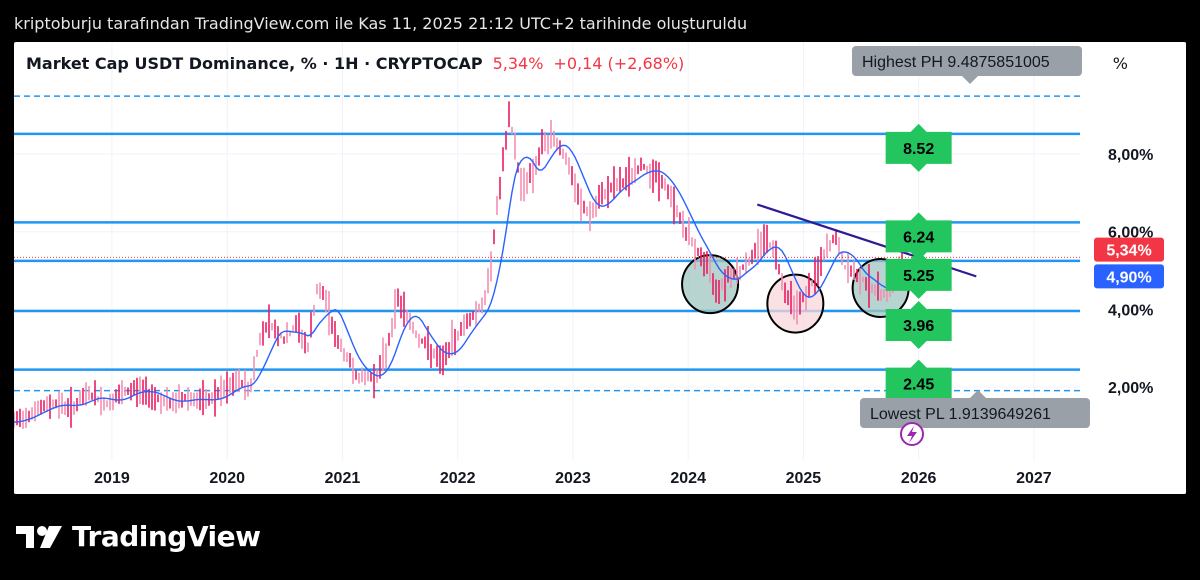 This screenshot has width=1200, height=580. I want to click on x-tick-2019: 2019, so click(112, 478).